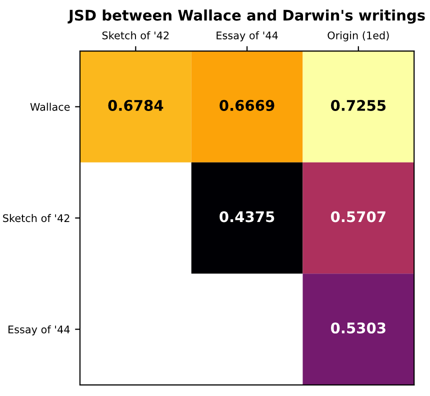 This screenshot has height=396, width=430. Describe the element at coordinates (50, 106) in the screenshot. I see `y-tick-label: Wallace` at that location.